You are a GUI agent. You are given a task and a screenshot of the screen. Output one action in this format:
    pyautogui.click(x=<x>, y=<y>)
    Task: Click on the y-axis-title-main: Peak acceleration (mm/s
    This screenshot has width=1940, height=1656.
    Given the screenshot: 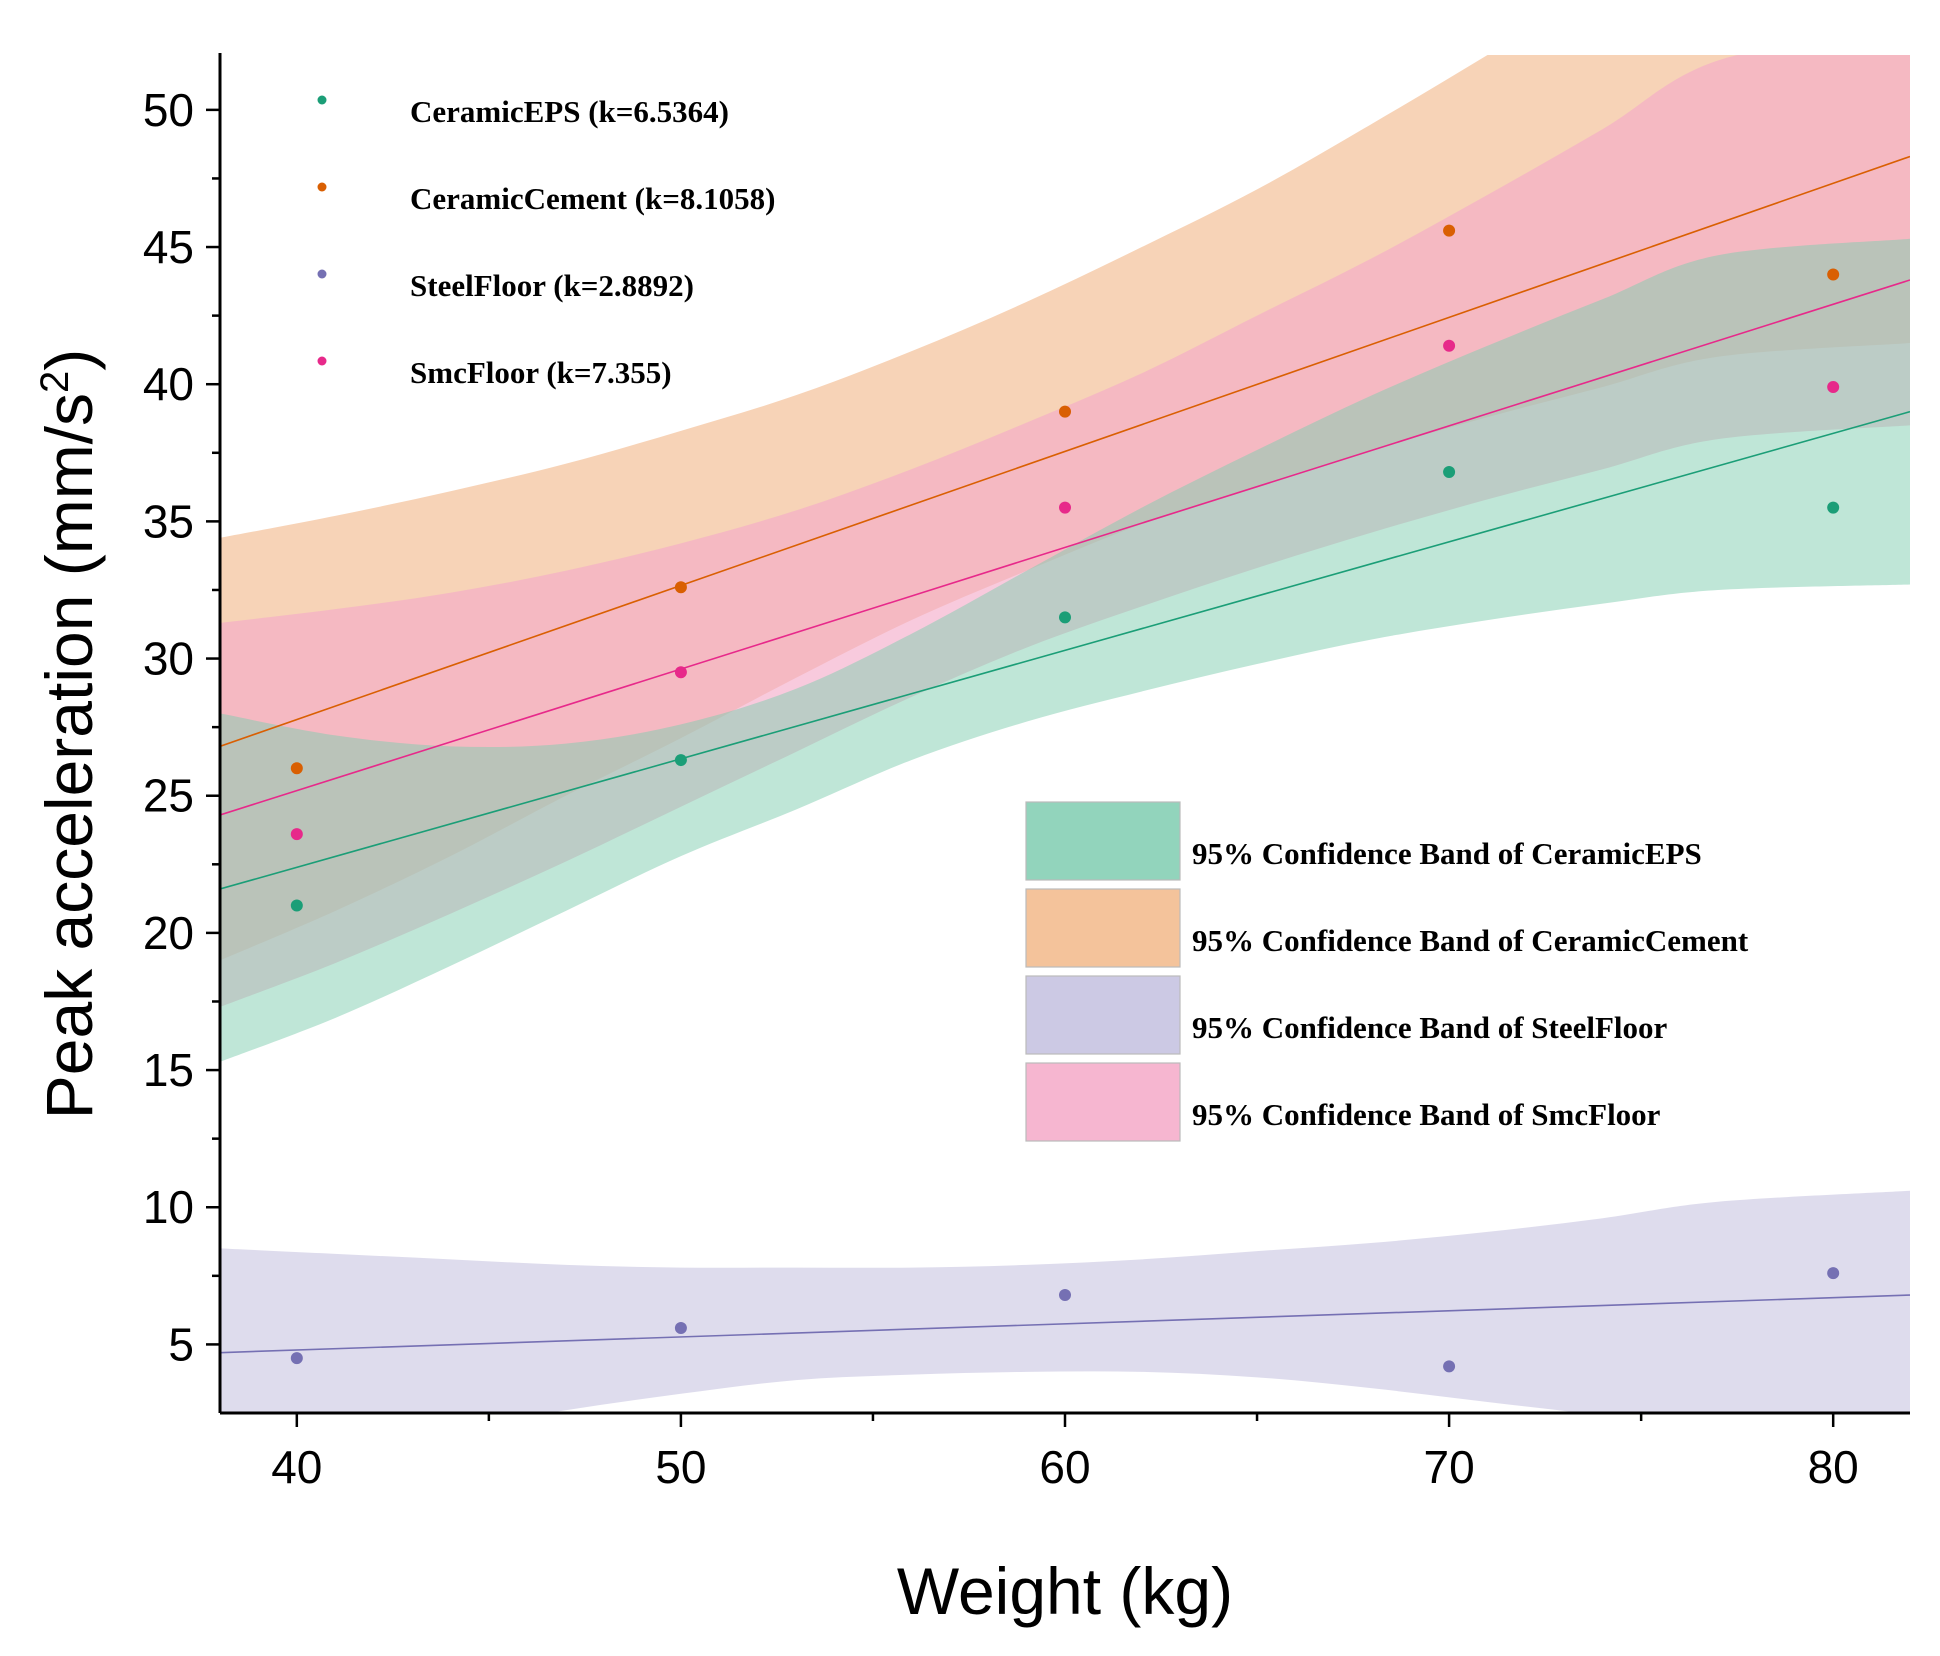 What is the action you would take?
    pyautogui.click(x=69, y=756)
    